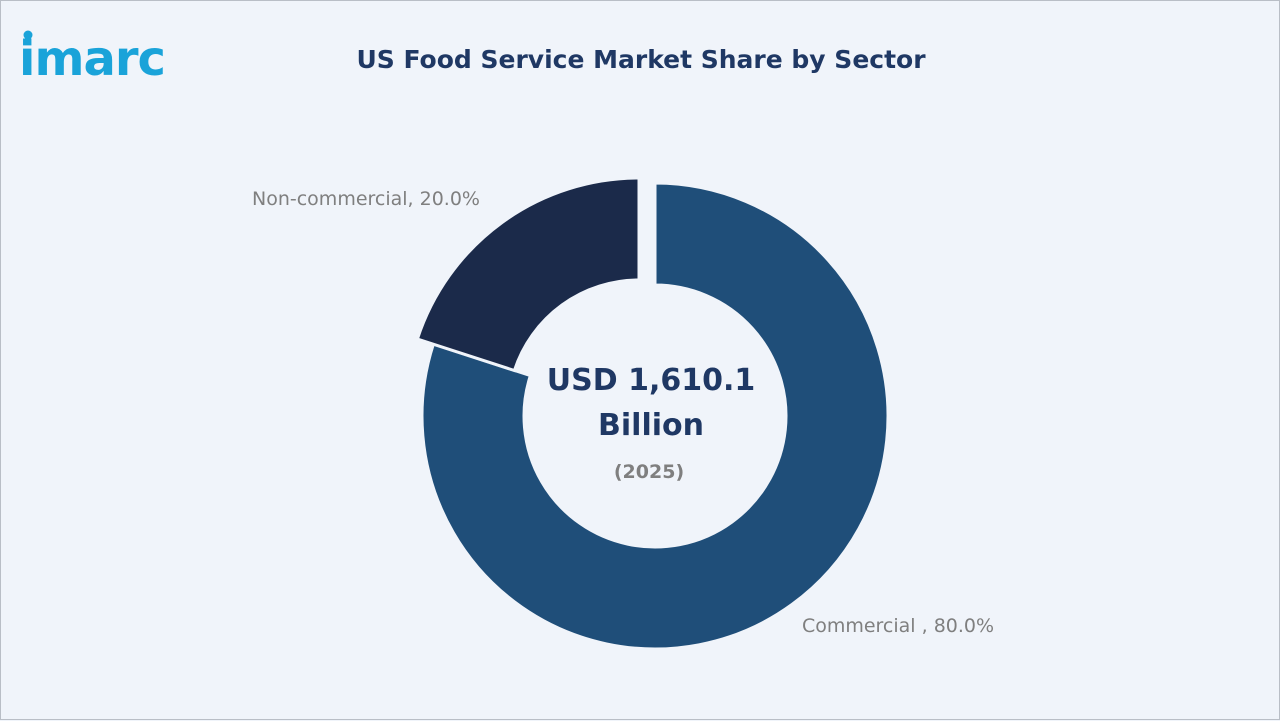 This screenshot has width=1280, height=721. Describe the element at coordinates (898, 626) in the screenshot. I see `label-commercial: Commercial , 80.0%` at that location.